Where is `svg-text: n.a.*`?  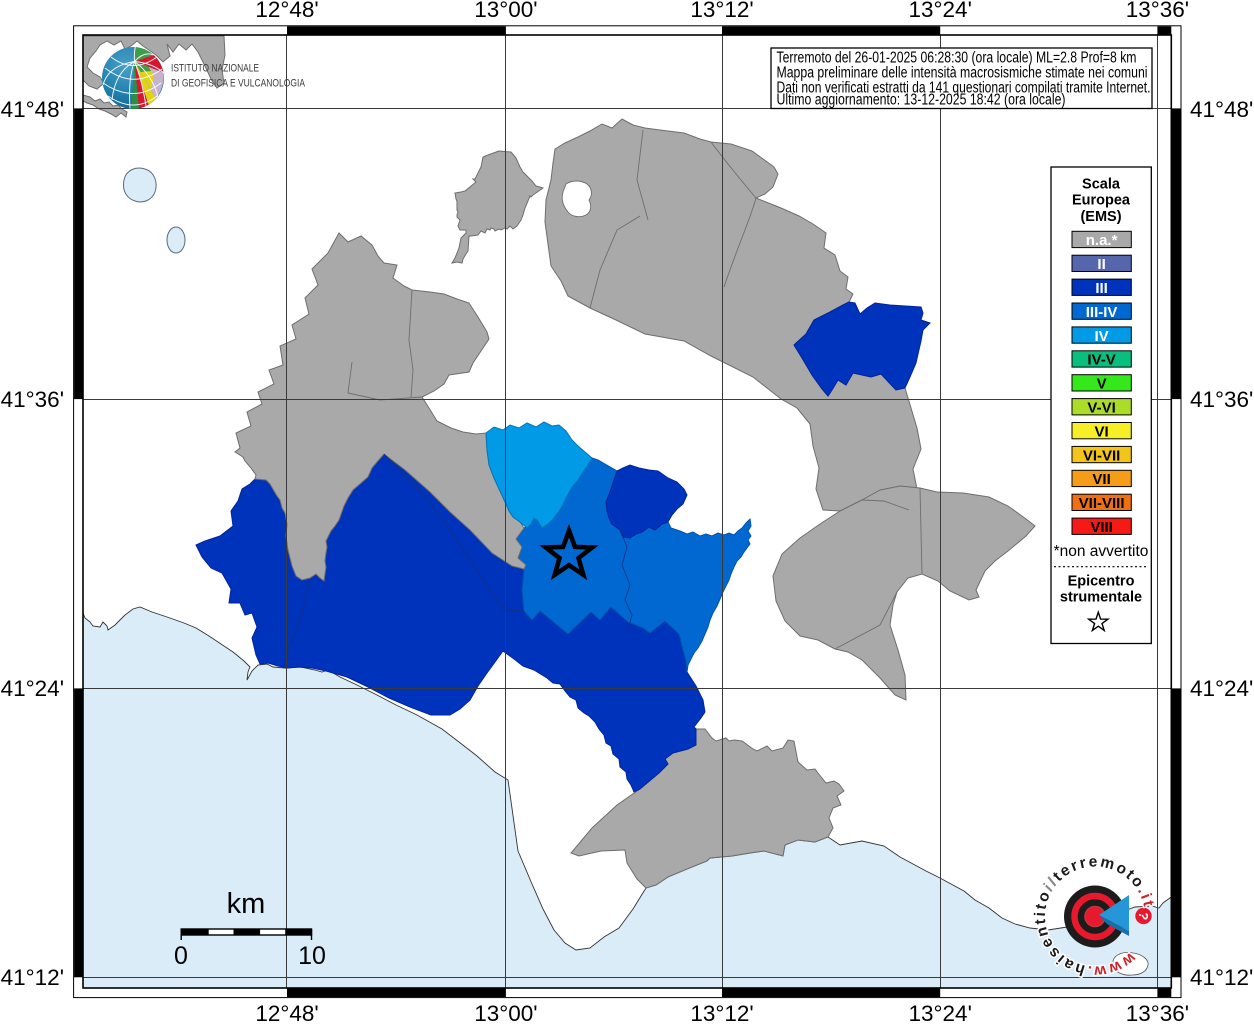
svg-text: n.a.* is located at coordinates (1102, 240).